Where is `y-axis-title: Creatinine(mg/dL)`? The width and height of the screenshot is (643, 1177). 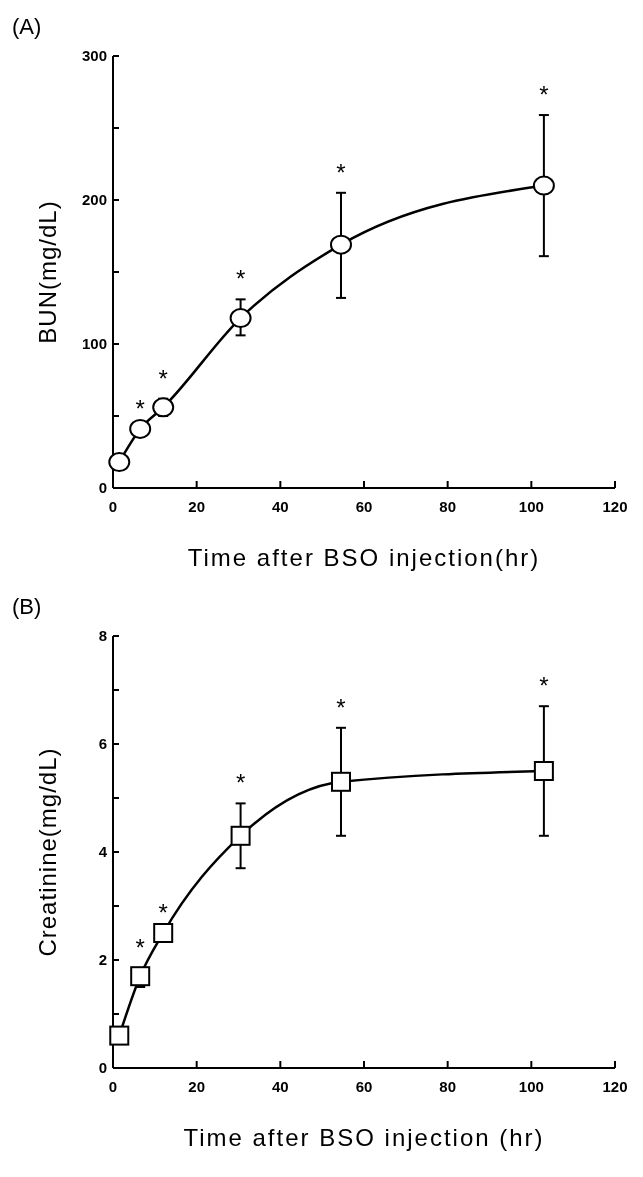 y-axis-title: Creatinine(mg/dL) is located at coordinates (47, 852).